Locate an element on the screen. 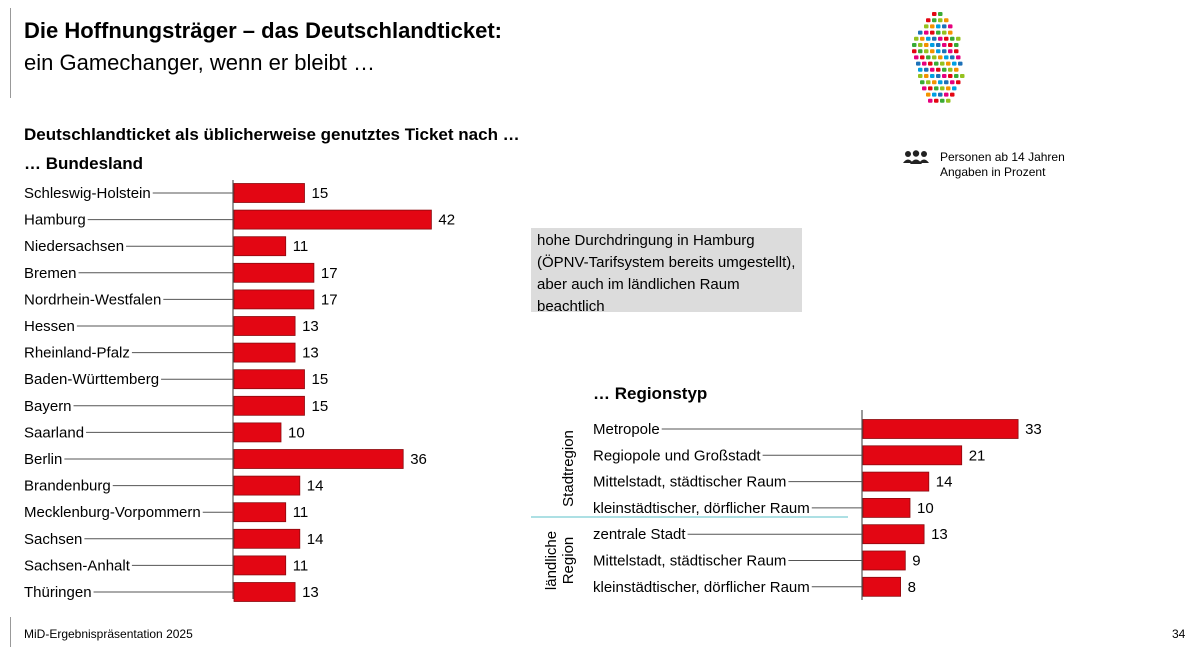 This screenshot has height=656, width=1200. value-label: 42 is located at coordinates (446, 220).